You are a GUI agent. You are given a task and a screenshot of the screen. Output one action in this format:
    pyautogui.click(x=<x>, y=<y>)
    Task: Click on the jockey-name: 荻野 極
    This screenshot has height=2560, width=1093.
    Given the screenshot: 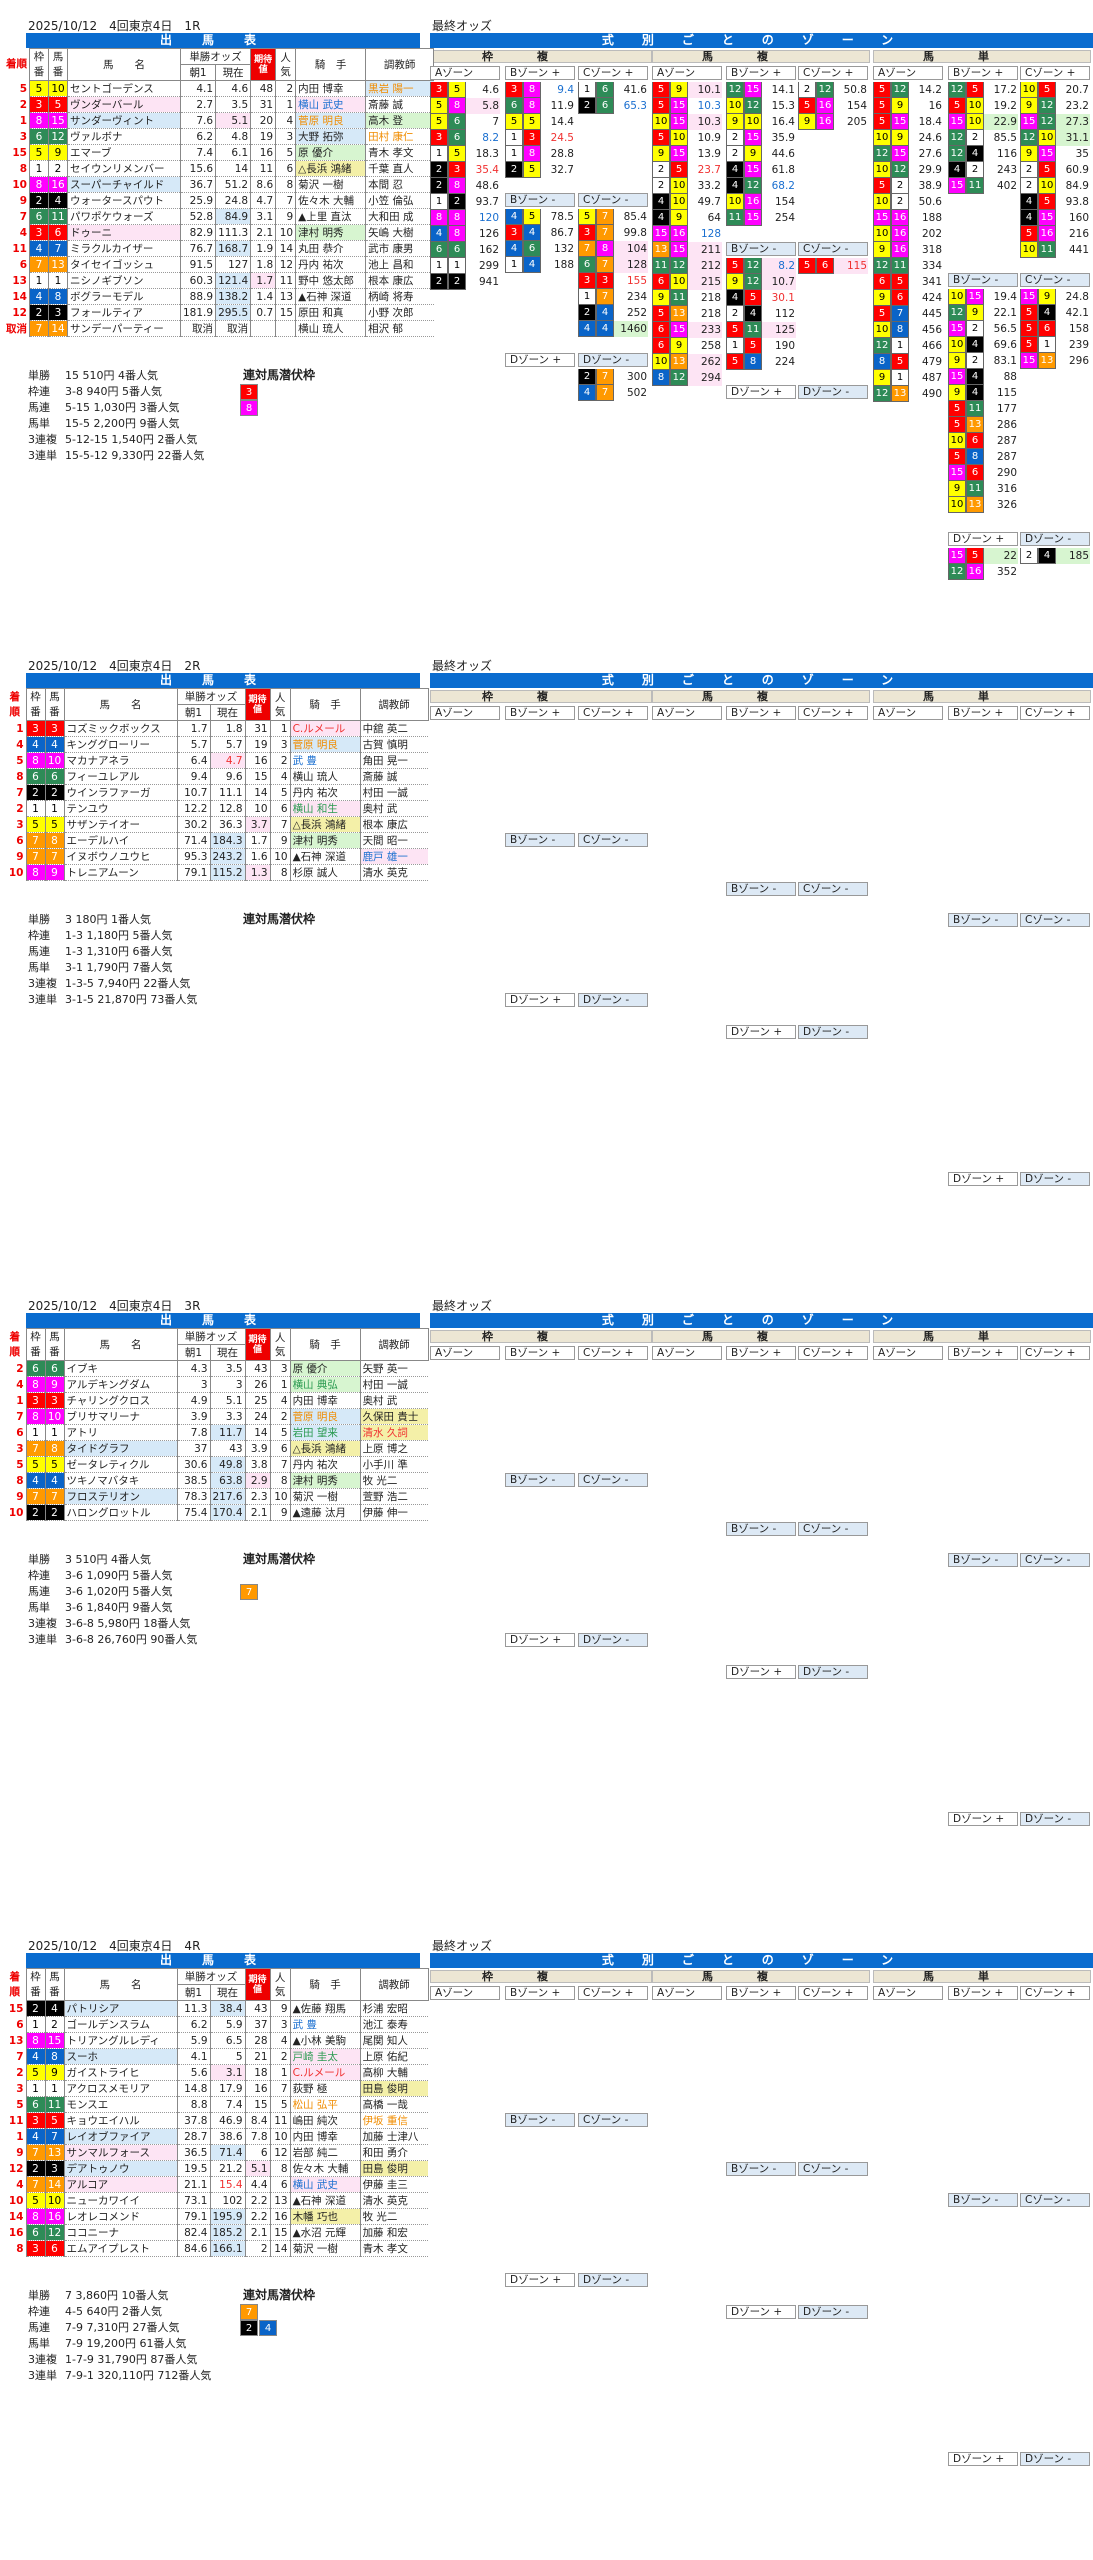 What is the action you would take?
    pyautogui.click(x=325, y=2088)
    